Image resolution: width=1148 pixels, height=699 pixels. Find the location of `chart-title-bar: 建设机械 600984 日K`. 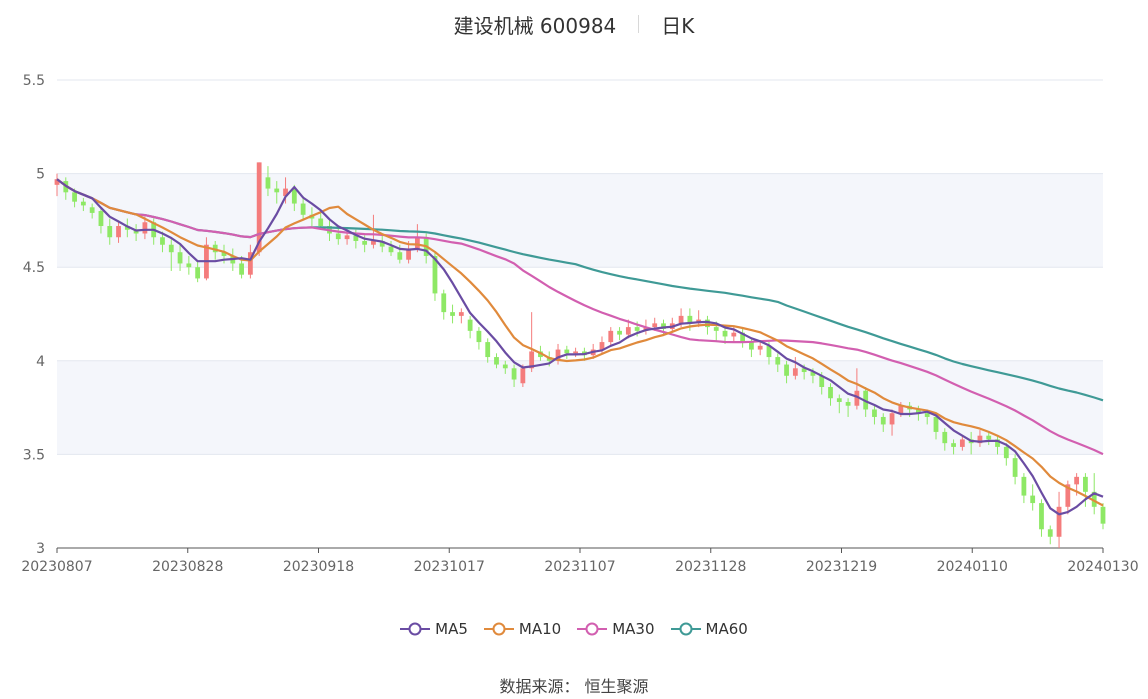

chart-title-bar: 建设机械 600984 日K is located at coordinates (574, 24).